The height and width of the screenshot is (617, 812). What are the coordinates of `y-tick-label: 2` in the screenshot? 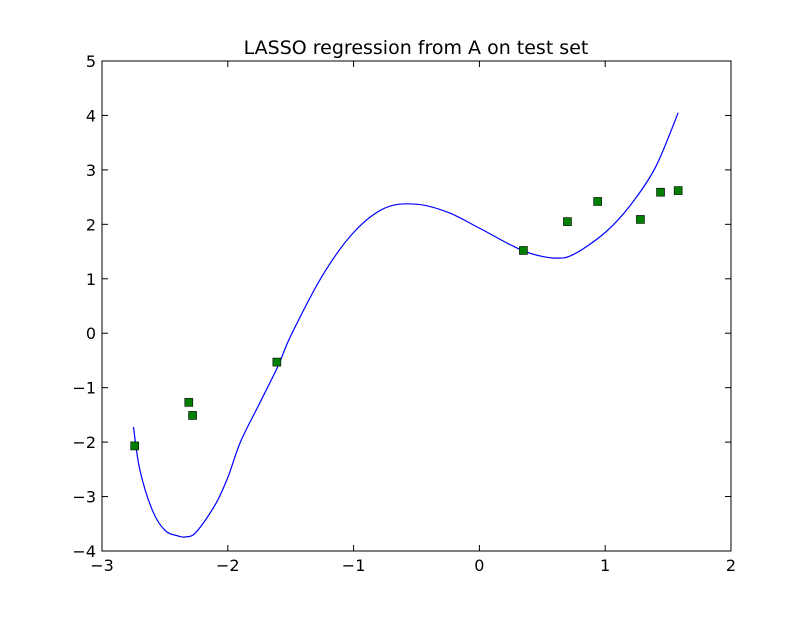 It's located at (91, 224).